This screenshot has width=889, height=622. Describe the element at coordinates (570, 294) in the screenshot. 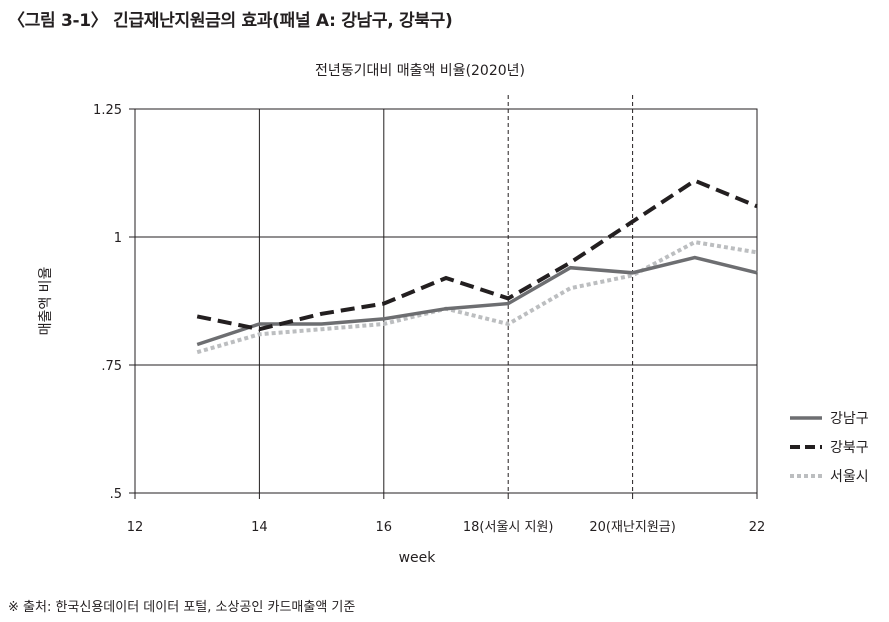

I see `event-lines` at that location.